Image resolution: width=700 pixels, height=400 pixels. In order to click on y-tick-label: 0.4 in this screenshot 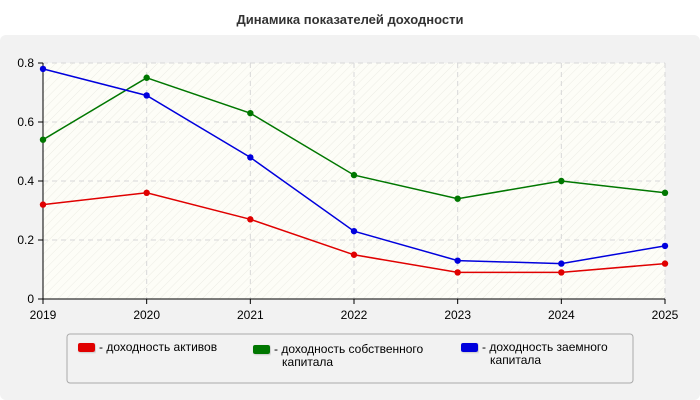, I will do `click(25, 181)`.